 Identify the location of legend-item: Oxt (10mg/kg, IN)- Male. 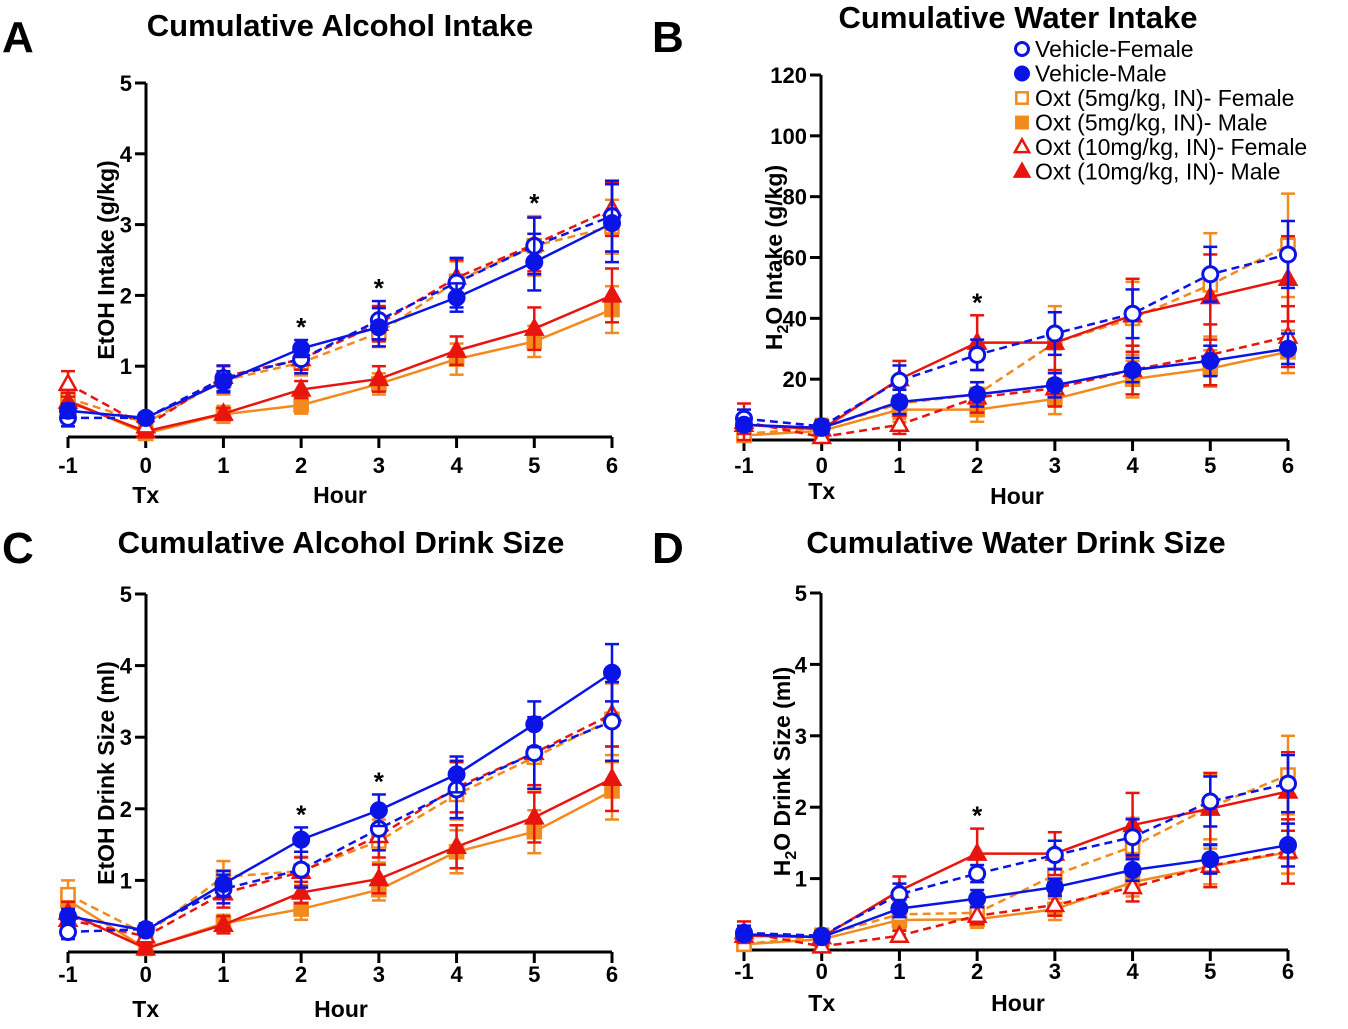
(1146, 172).